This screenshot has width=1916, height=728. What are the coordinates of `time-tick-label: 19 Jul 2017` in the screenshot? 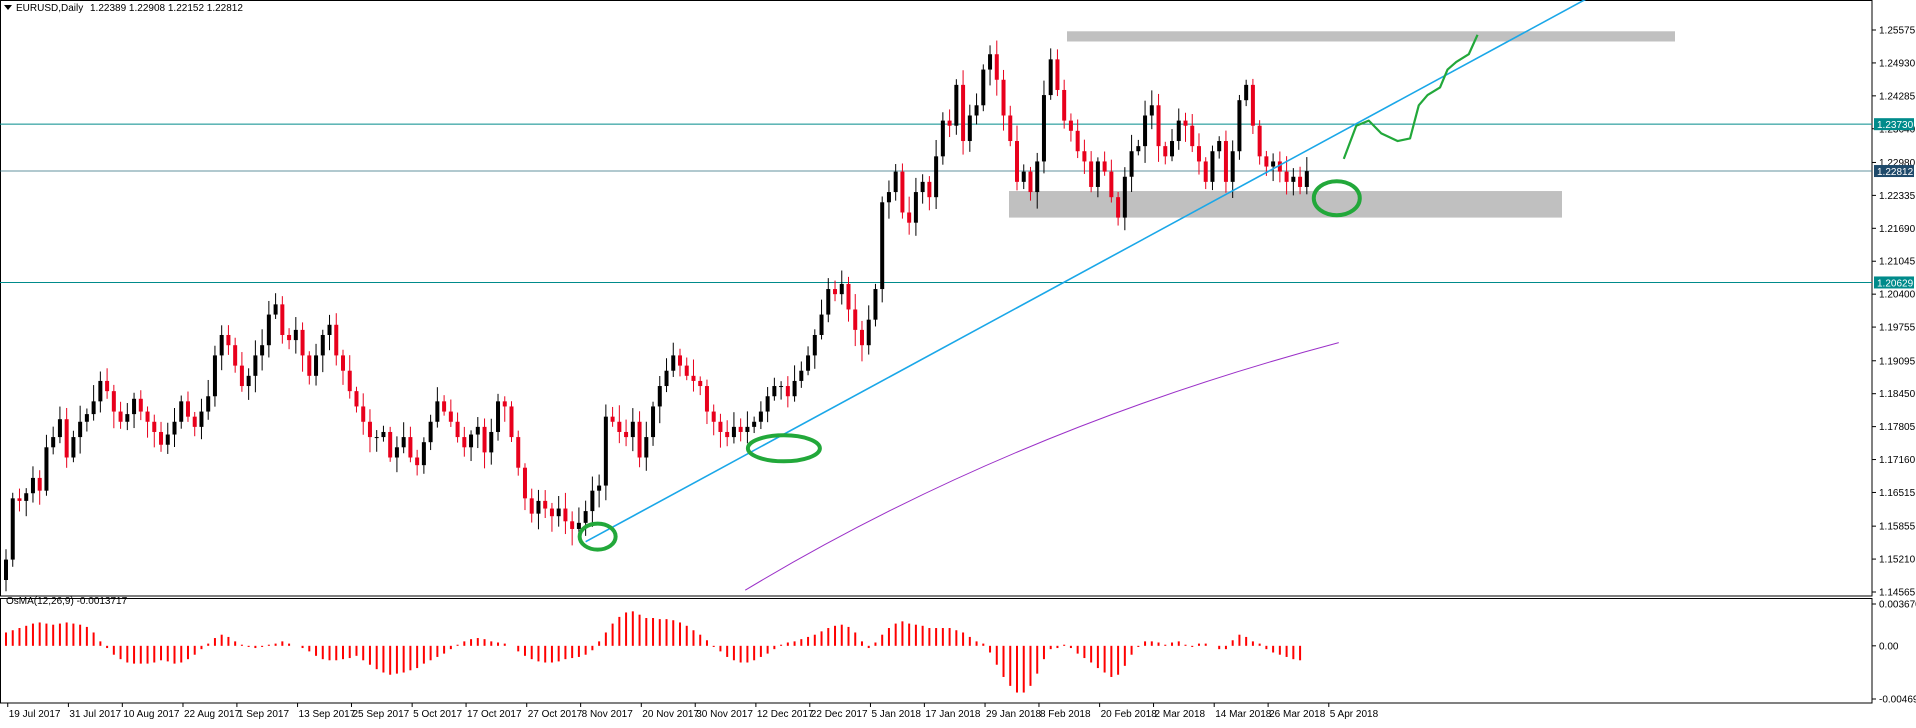 It's located at (35, 714).